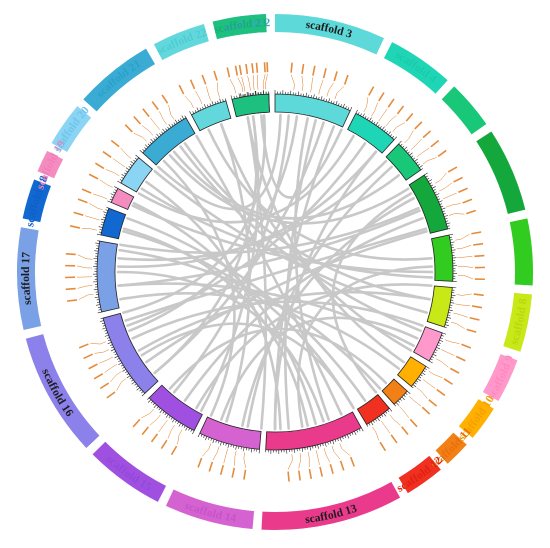 The image size is (550, 548). What do you see at coordinates (451, 448) in the screenshot?
I see `scaffold-segment-s11` at bounding box center [451, 448].